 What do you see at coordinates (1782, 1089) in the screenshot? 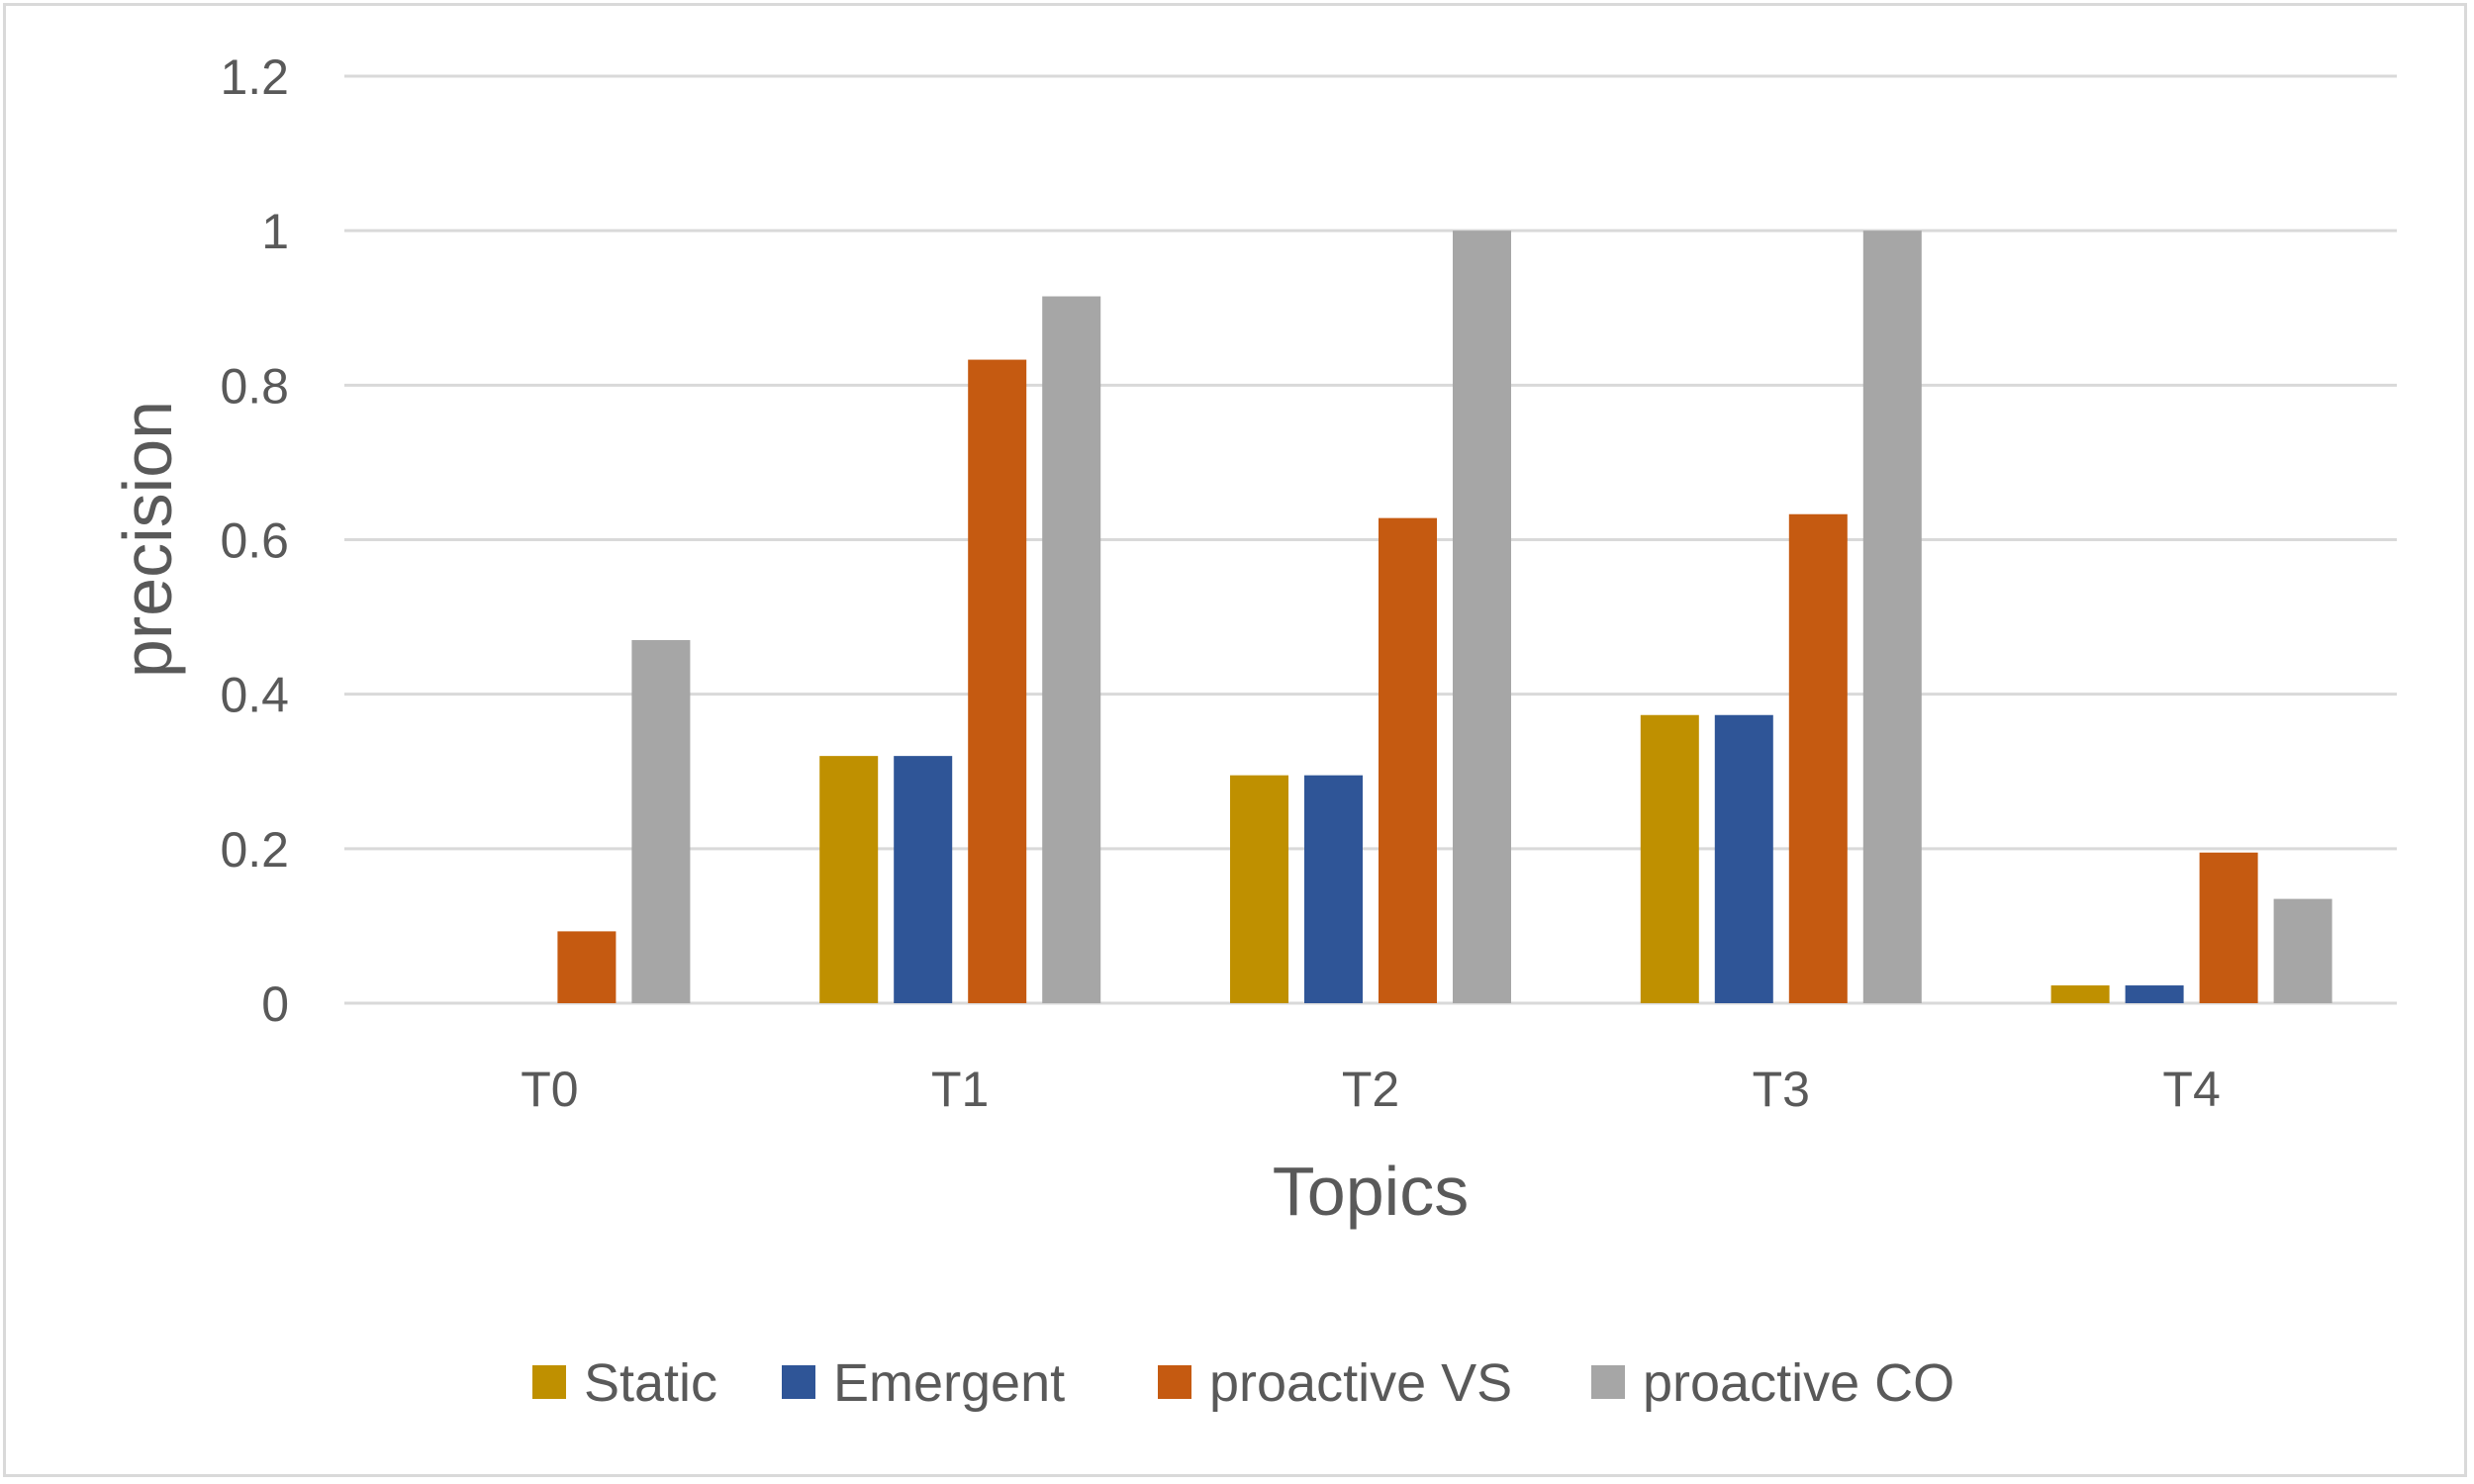
I see `x-tick-label: T3` at bounding box center [1782, 1089].